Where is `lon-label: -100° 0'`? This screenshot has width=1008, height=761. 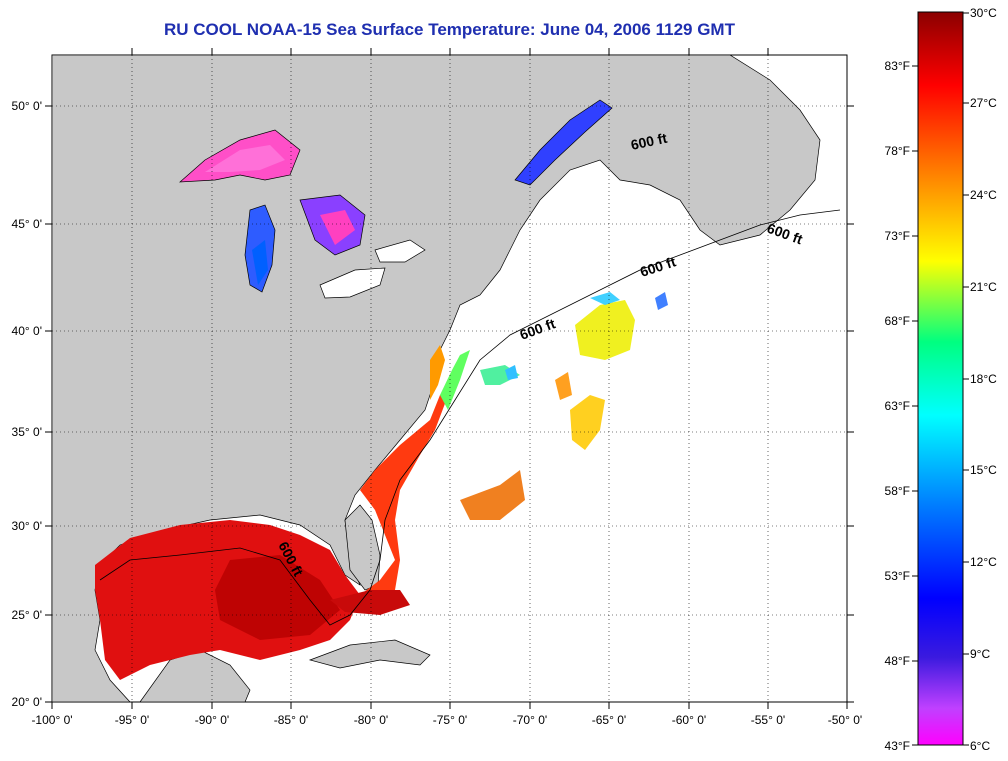
lon-label: -100° 0' is located at coordinates (51, 720).